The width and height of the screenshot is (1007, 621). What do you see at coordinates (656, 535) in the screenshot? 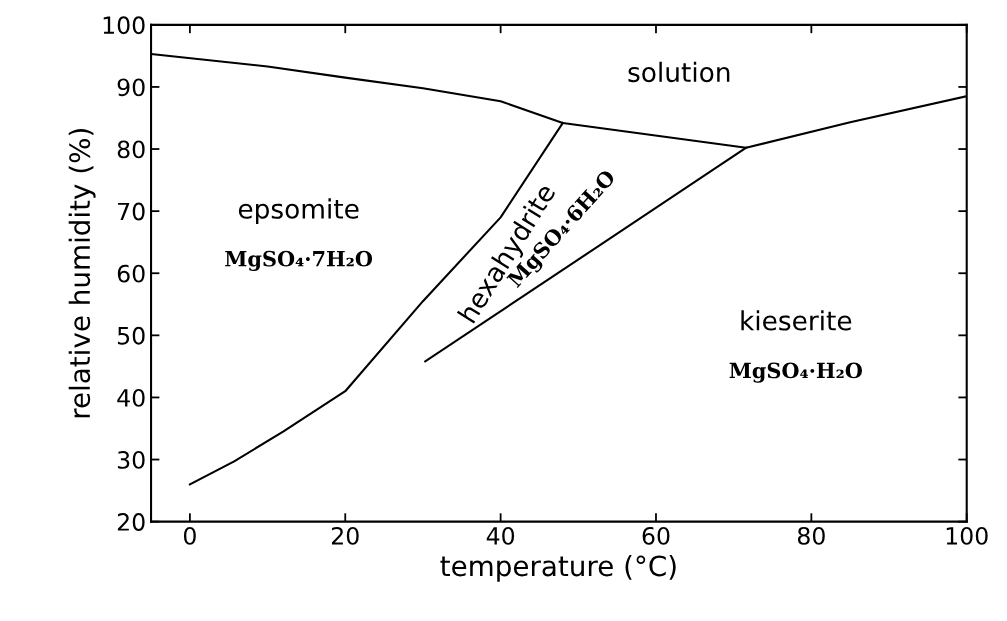
I see `x-tick-label: 60` at bounding box center [656, 535].